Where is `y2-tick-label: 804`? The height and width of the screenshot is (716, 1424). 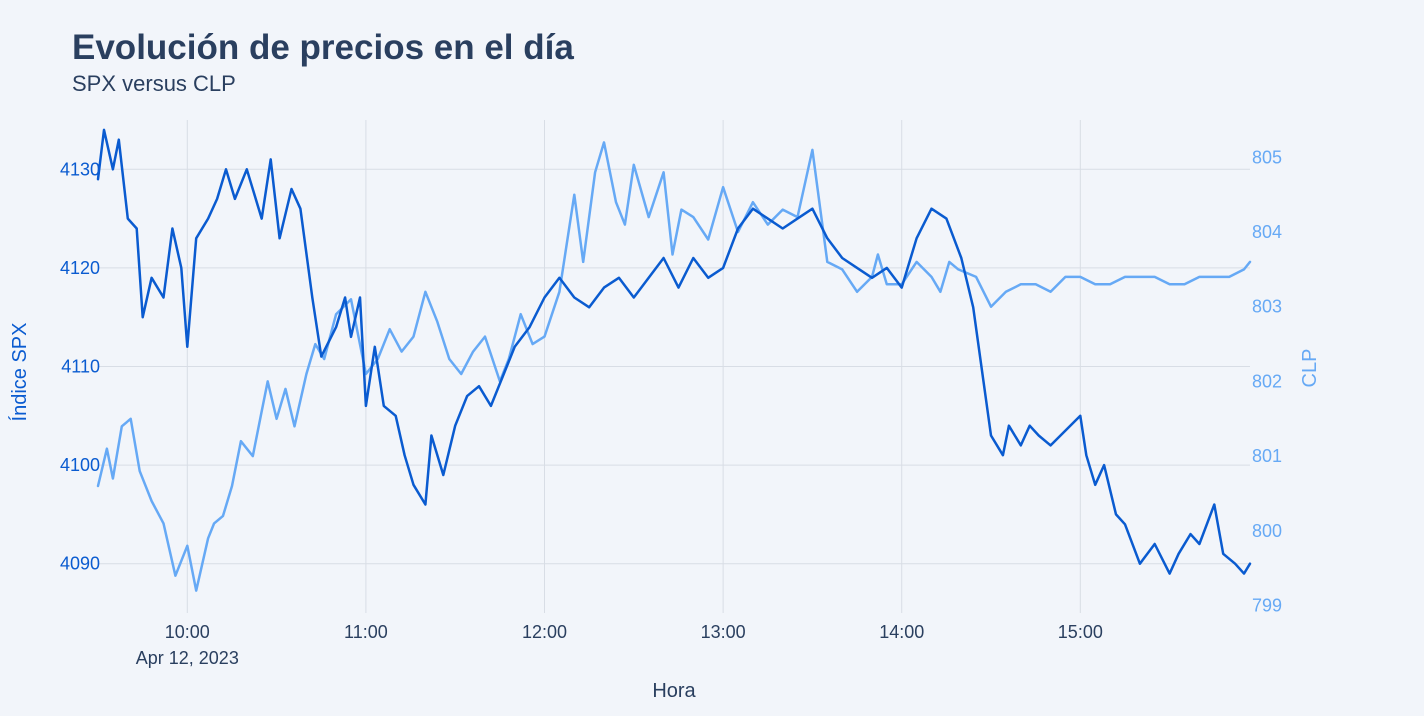
y2-tick-label: 804 is located at coordinates (1267, 232).